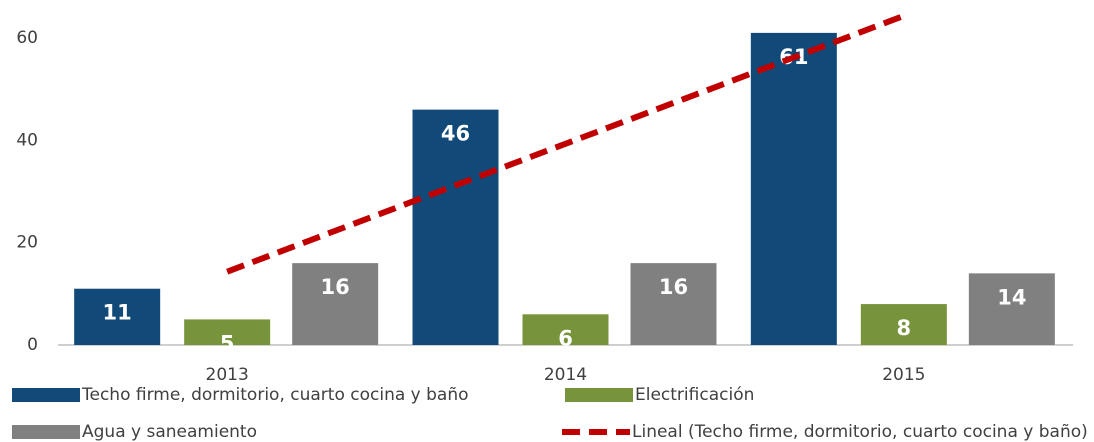 The image size is (1094, 442). I want to click on y-tick-label: 40, so click(27, 140).